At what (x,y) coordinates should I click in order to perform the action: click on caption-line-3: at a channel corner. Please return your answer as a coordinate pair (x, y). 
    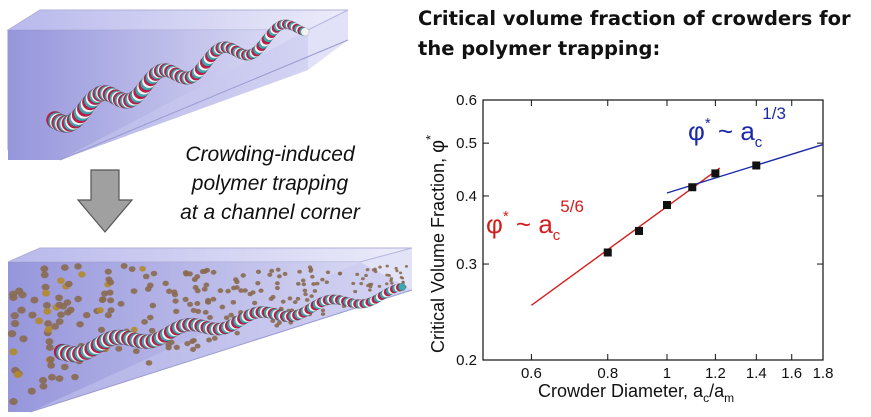
    Looking at the image, I should click on (270, 212).